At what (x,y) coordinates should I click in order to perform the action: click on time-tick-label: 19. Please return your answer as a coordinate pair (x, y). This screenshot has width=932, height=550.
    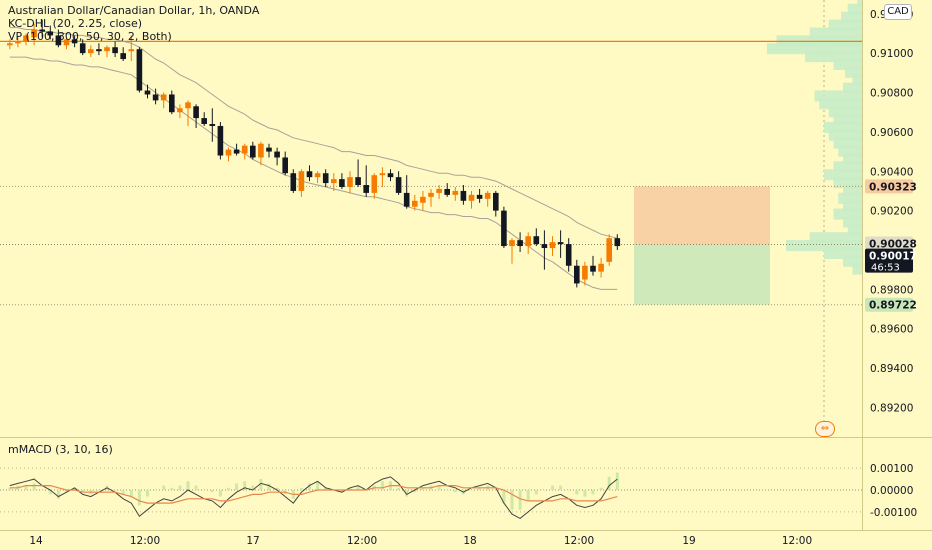
    Looking at the image, I should click on (688, 541).